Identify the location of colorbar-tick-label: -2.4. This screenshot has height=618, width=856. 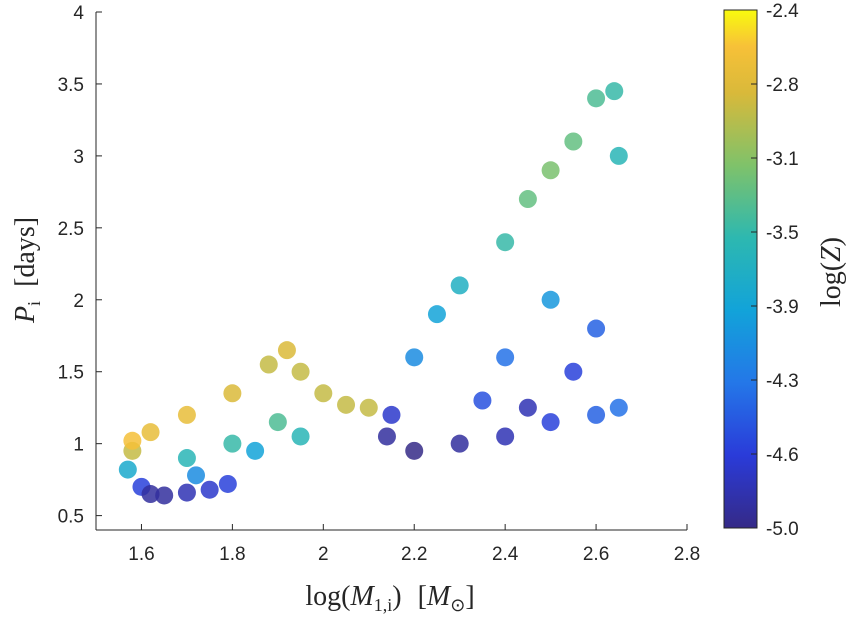
(782, 11).